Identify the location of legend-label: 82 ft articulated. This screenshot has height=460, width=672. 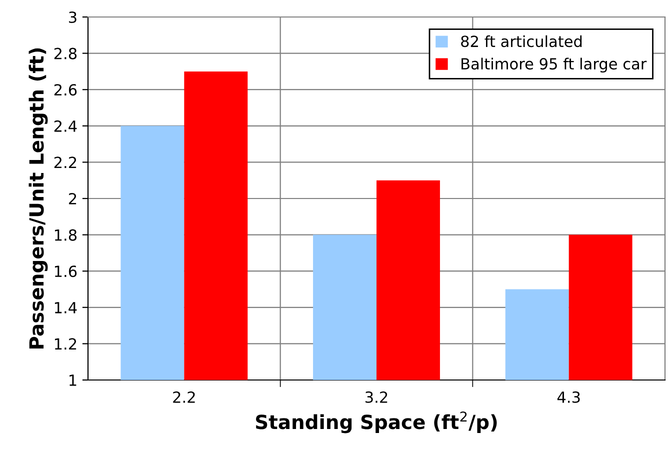
(521, 41).